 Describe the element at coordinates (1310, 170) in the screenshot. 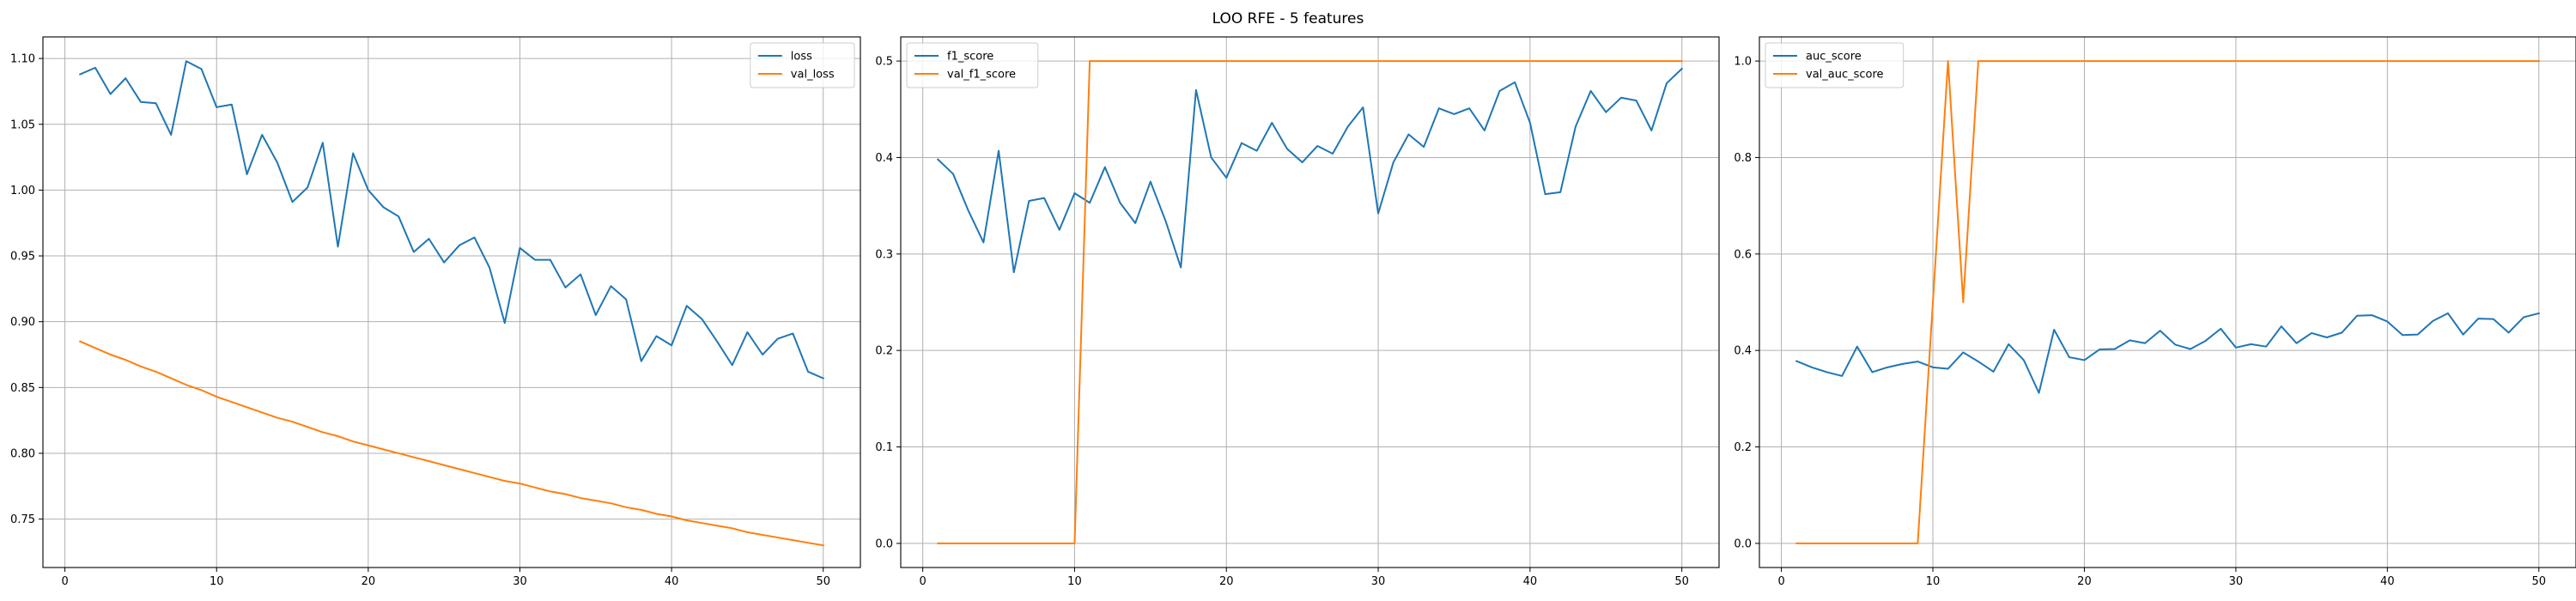

I see `series-line-f1-score` at that location.